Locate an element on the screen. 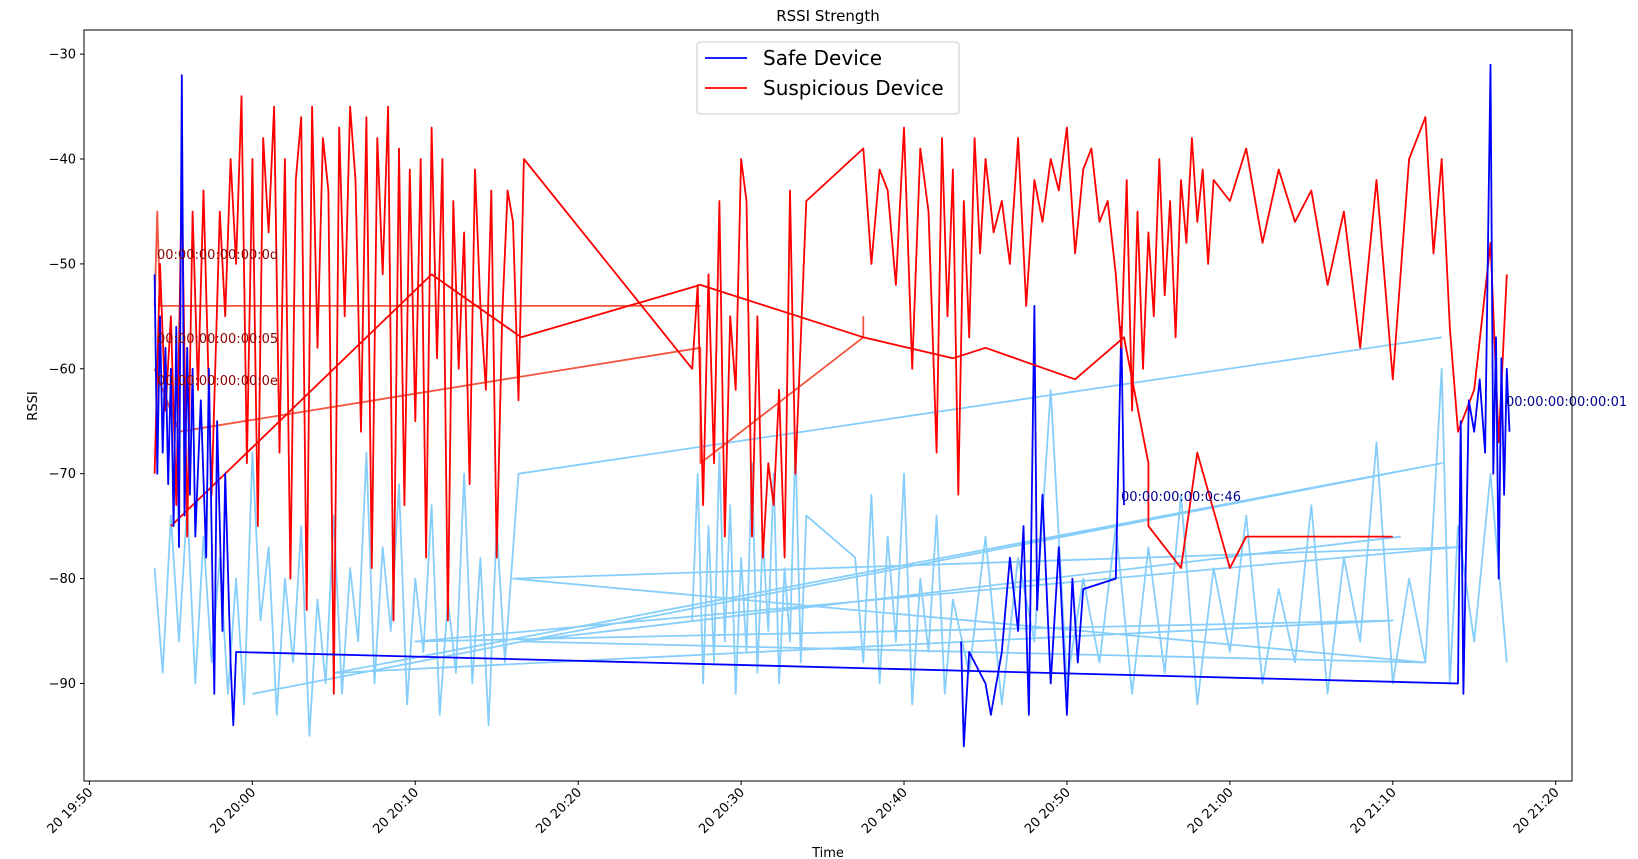 Image resolution: width=1638 pixels, height=859 pixels. series-line is located at coordinates (1042, 526).